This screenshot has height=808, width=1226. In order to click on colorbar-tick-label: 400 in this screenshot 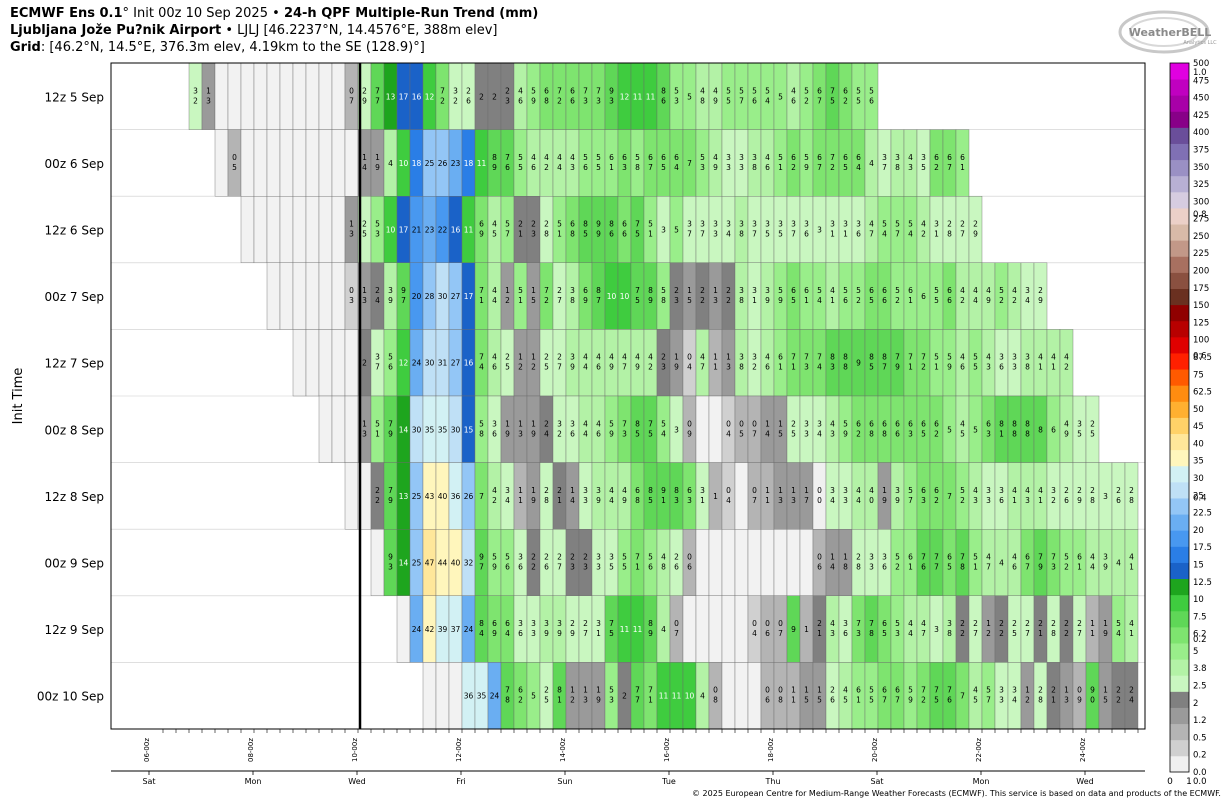, I will do `click(1201, 133)`.